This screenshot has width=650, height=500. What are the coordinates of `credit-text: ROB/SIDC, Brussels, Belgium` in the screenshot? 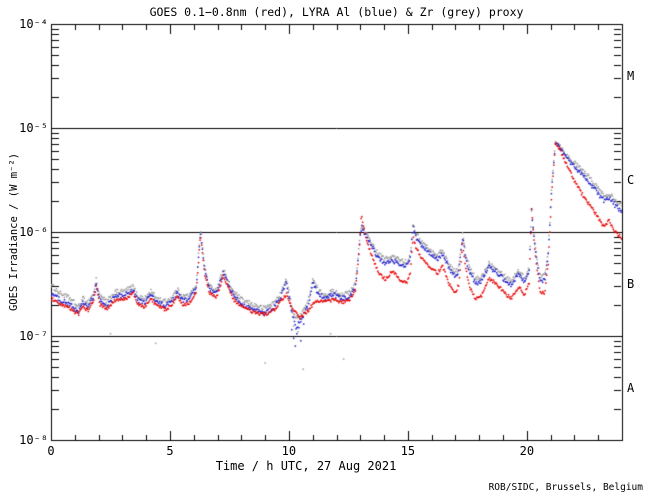 It's located at (565, 487).